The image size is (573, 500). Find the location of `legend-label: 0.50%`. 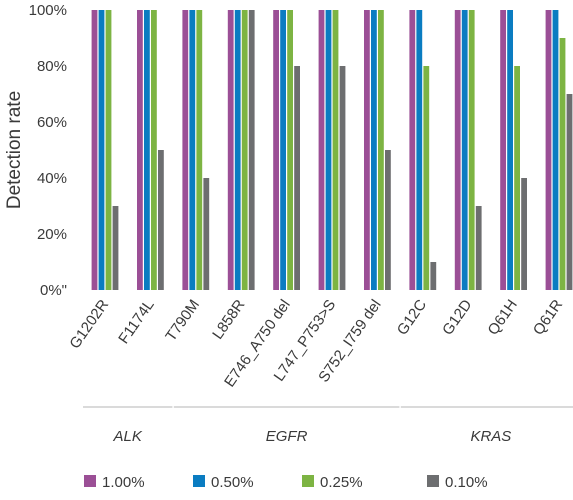

legend-label: 0.50% is located at coordinates (232, 482).